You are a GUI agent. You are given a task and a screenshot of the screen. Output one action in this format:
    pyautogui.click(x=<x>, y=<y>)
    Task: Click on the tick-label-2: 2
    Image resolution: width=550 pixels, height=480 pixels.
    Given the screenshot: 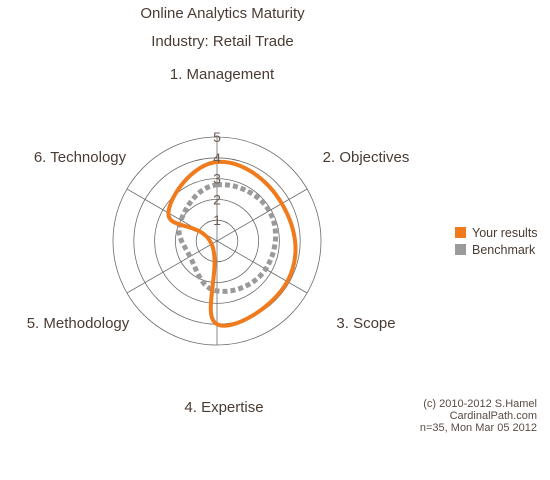 What is the action you would take?
    pyautogui.click(x=217, y=199)
    